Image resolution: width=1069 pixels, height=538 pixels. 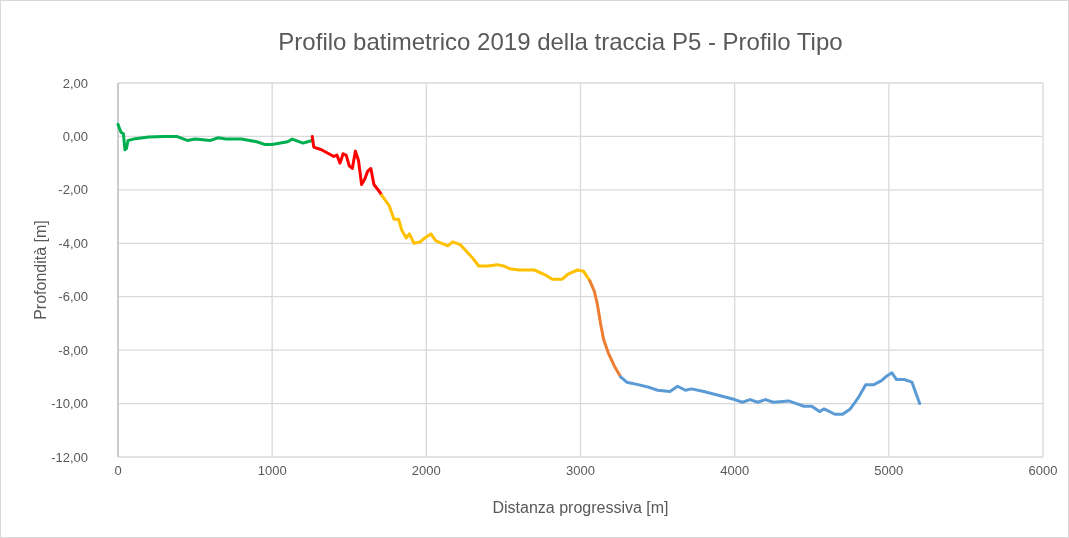 I want to click on y-tick-label: -6,00, so click(x=73, y=297).